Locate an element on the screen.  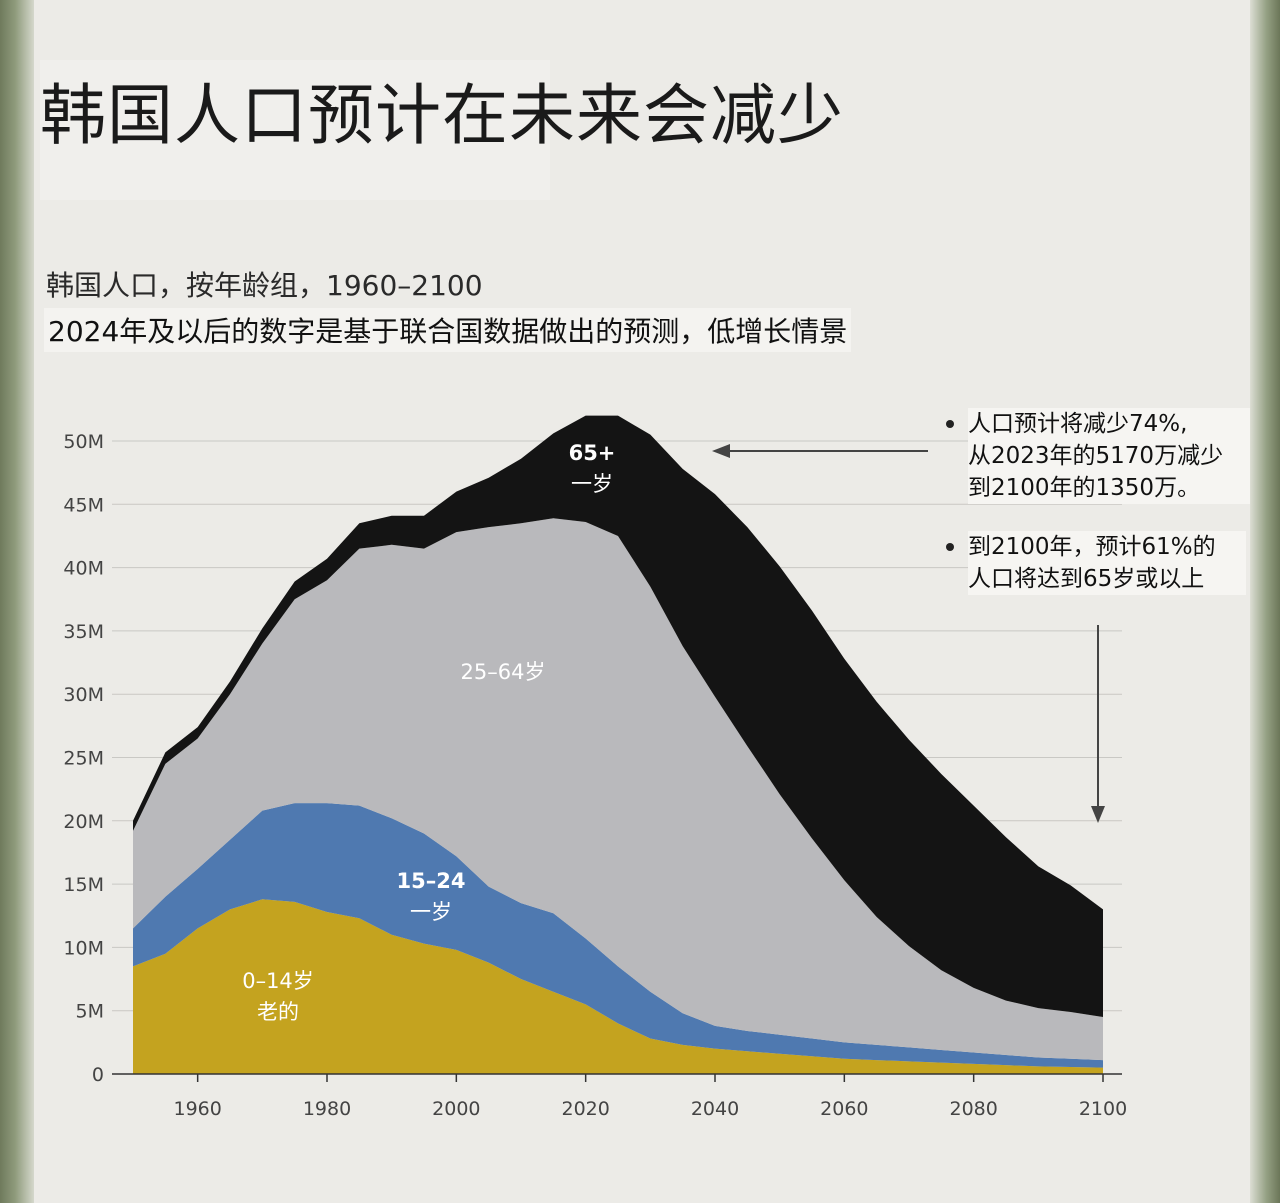
callout-decline-line-2: 从2023年的5170万减少 is located at coordinates (1096, 456).